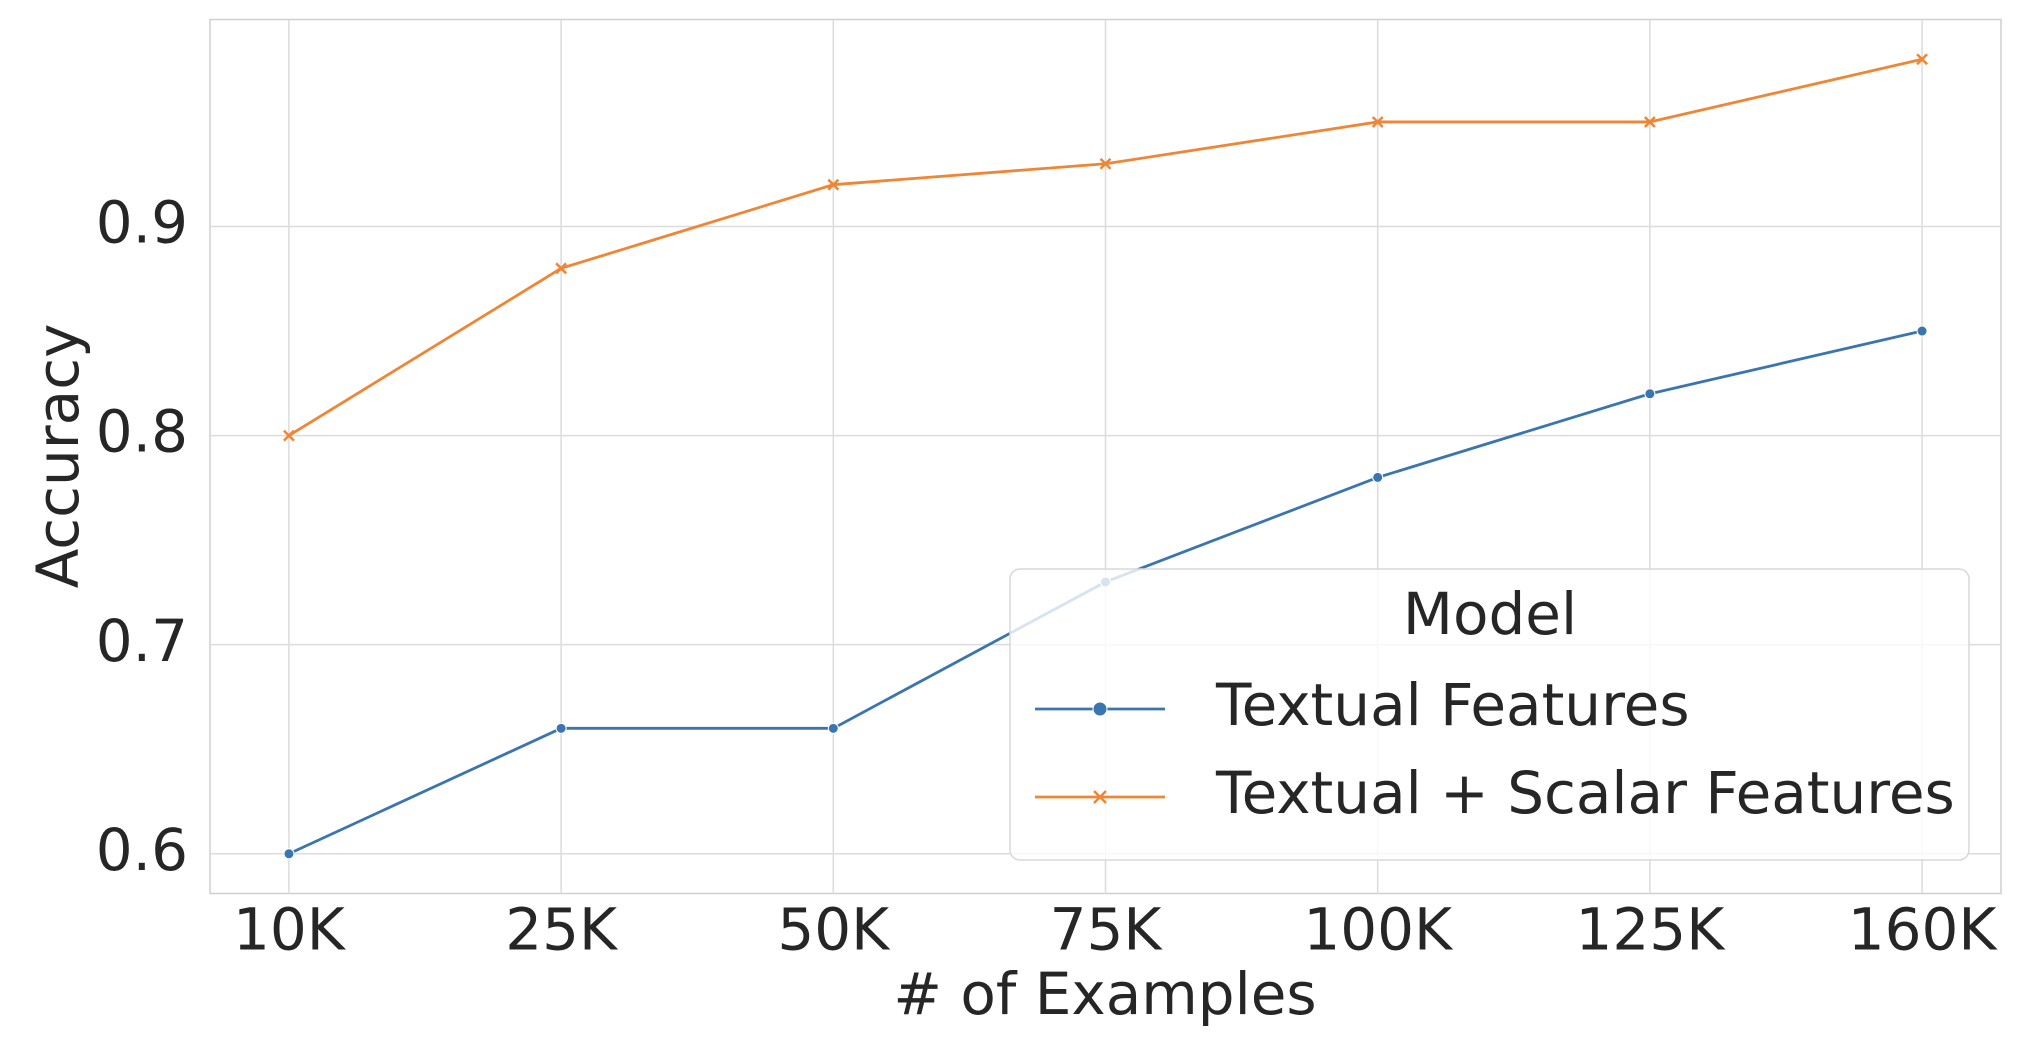 The height and width of the screenshot is (1044, 2026). Describe the element at coordinates (562, 930) in the screenshot. I see `x-tick-label: 25K` at that location.